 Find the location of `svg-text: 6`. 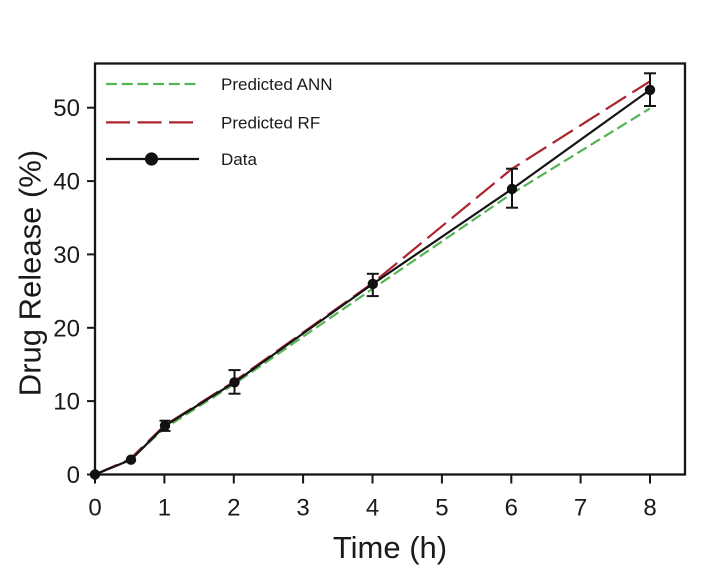

svg-text: 6 is located at coordinates (511, 508).